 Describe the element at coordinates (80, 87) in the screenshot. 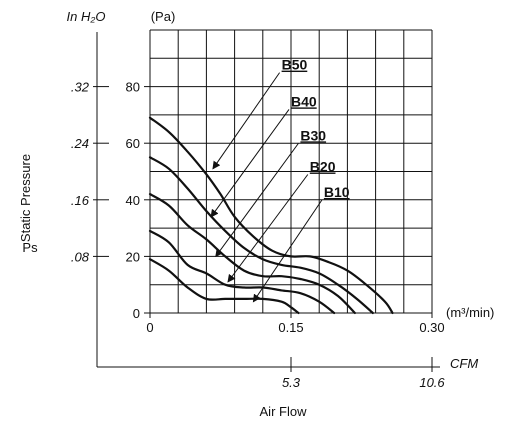

I see `alt-y-tick-label: .32` at that location.